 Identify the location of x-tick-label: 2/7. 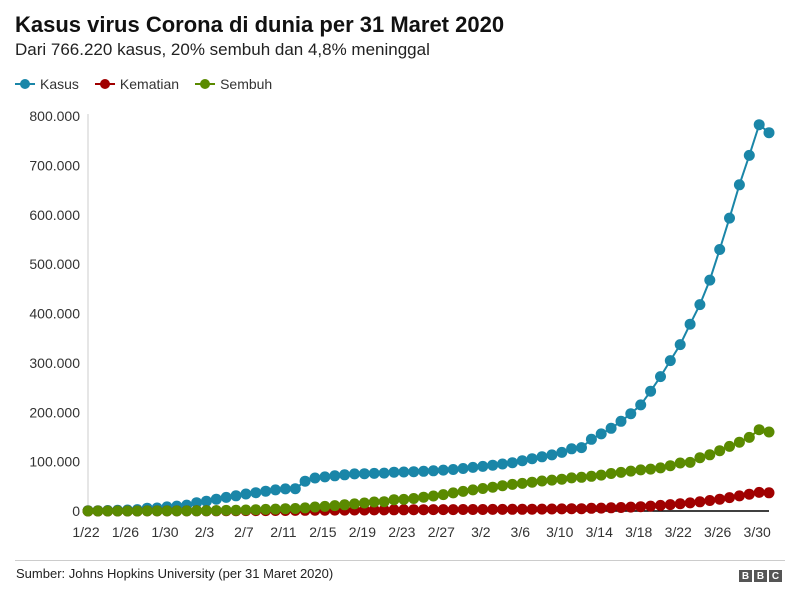
(244, 532).